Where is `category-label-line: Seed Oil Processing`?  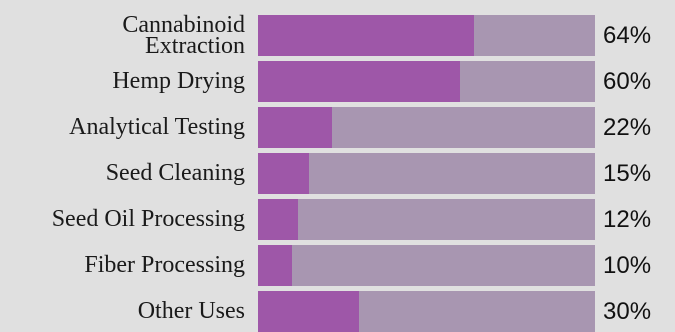
category-label-line: Seed Oil Processing is located at coordinates (148, 219).